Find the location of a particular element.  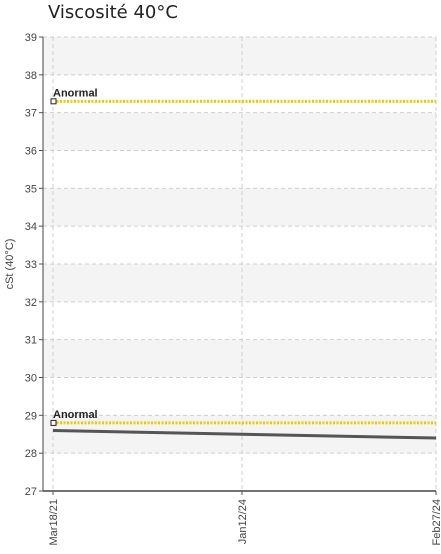

x-tick-label: Mar18/21 is located at coordinates (54, 522).